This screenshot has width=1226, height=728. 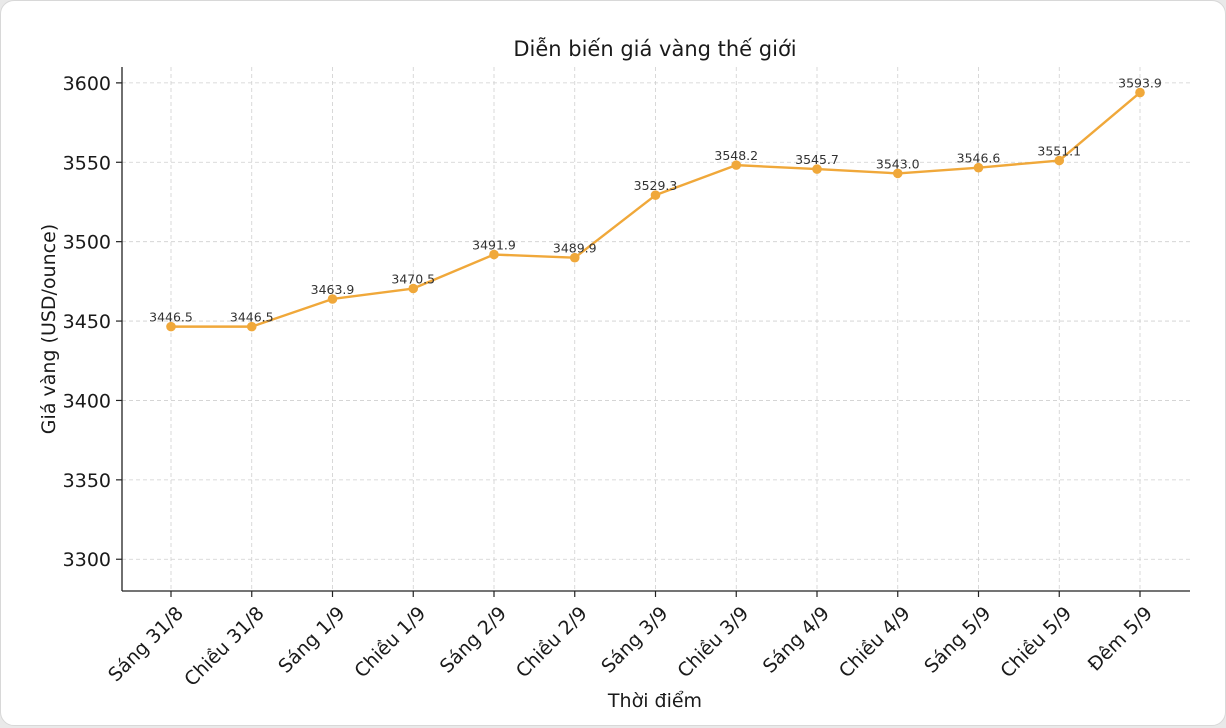 I want to click on data-label: 3529.3, so click(x=656, y=185).